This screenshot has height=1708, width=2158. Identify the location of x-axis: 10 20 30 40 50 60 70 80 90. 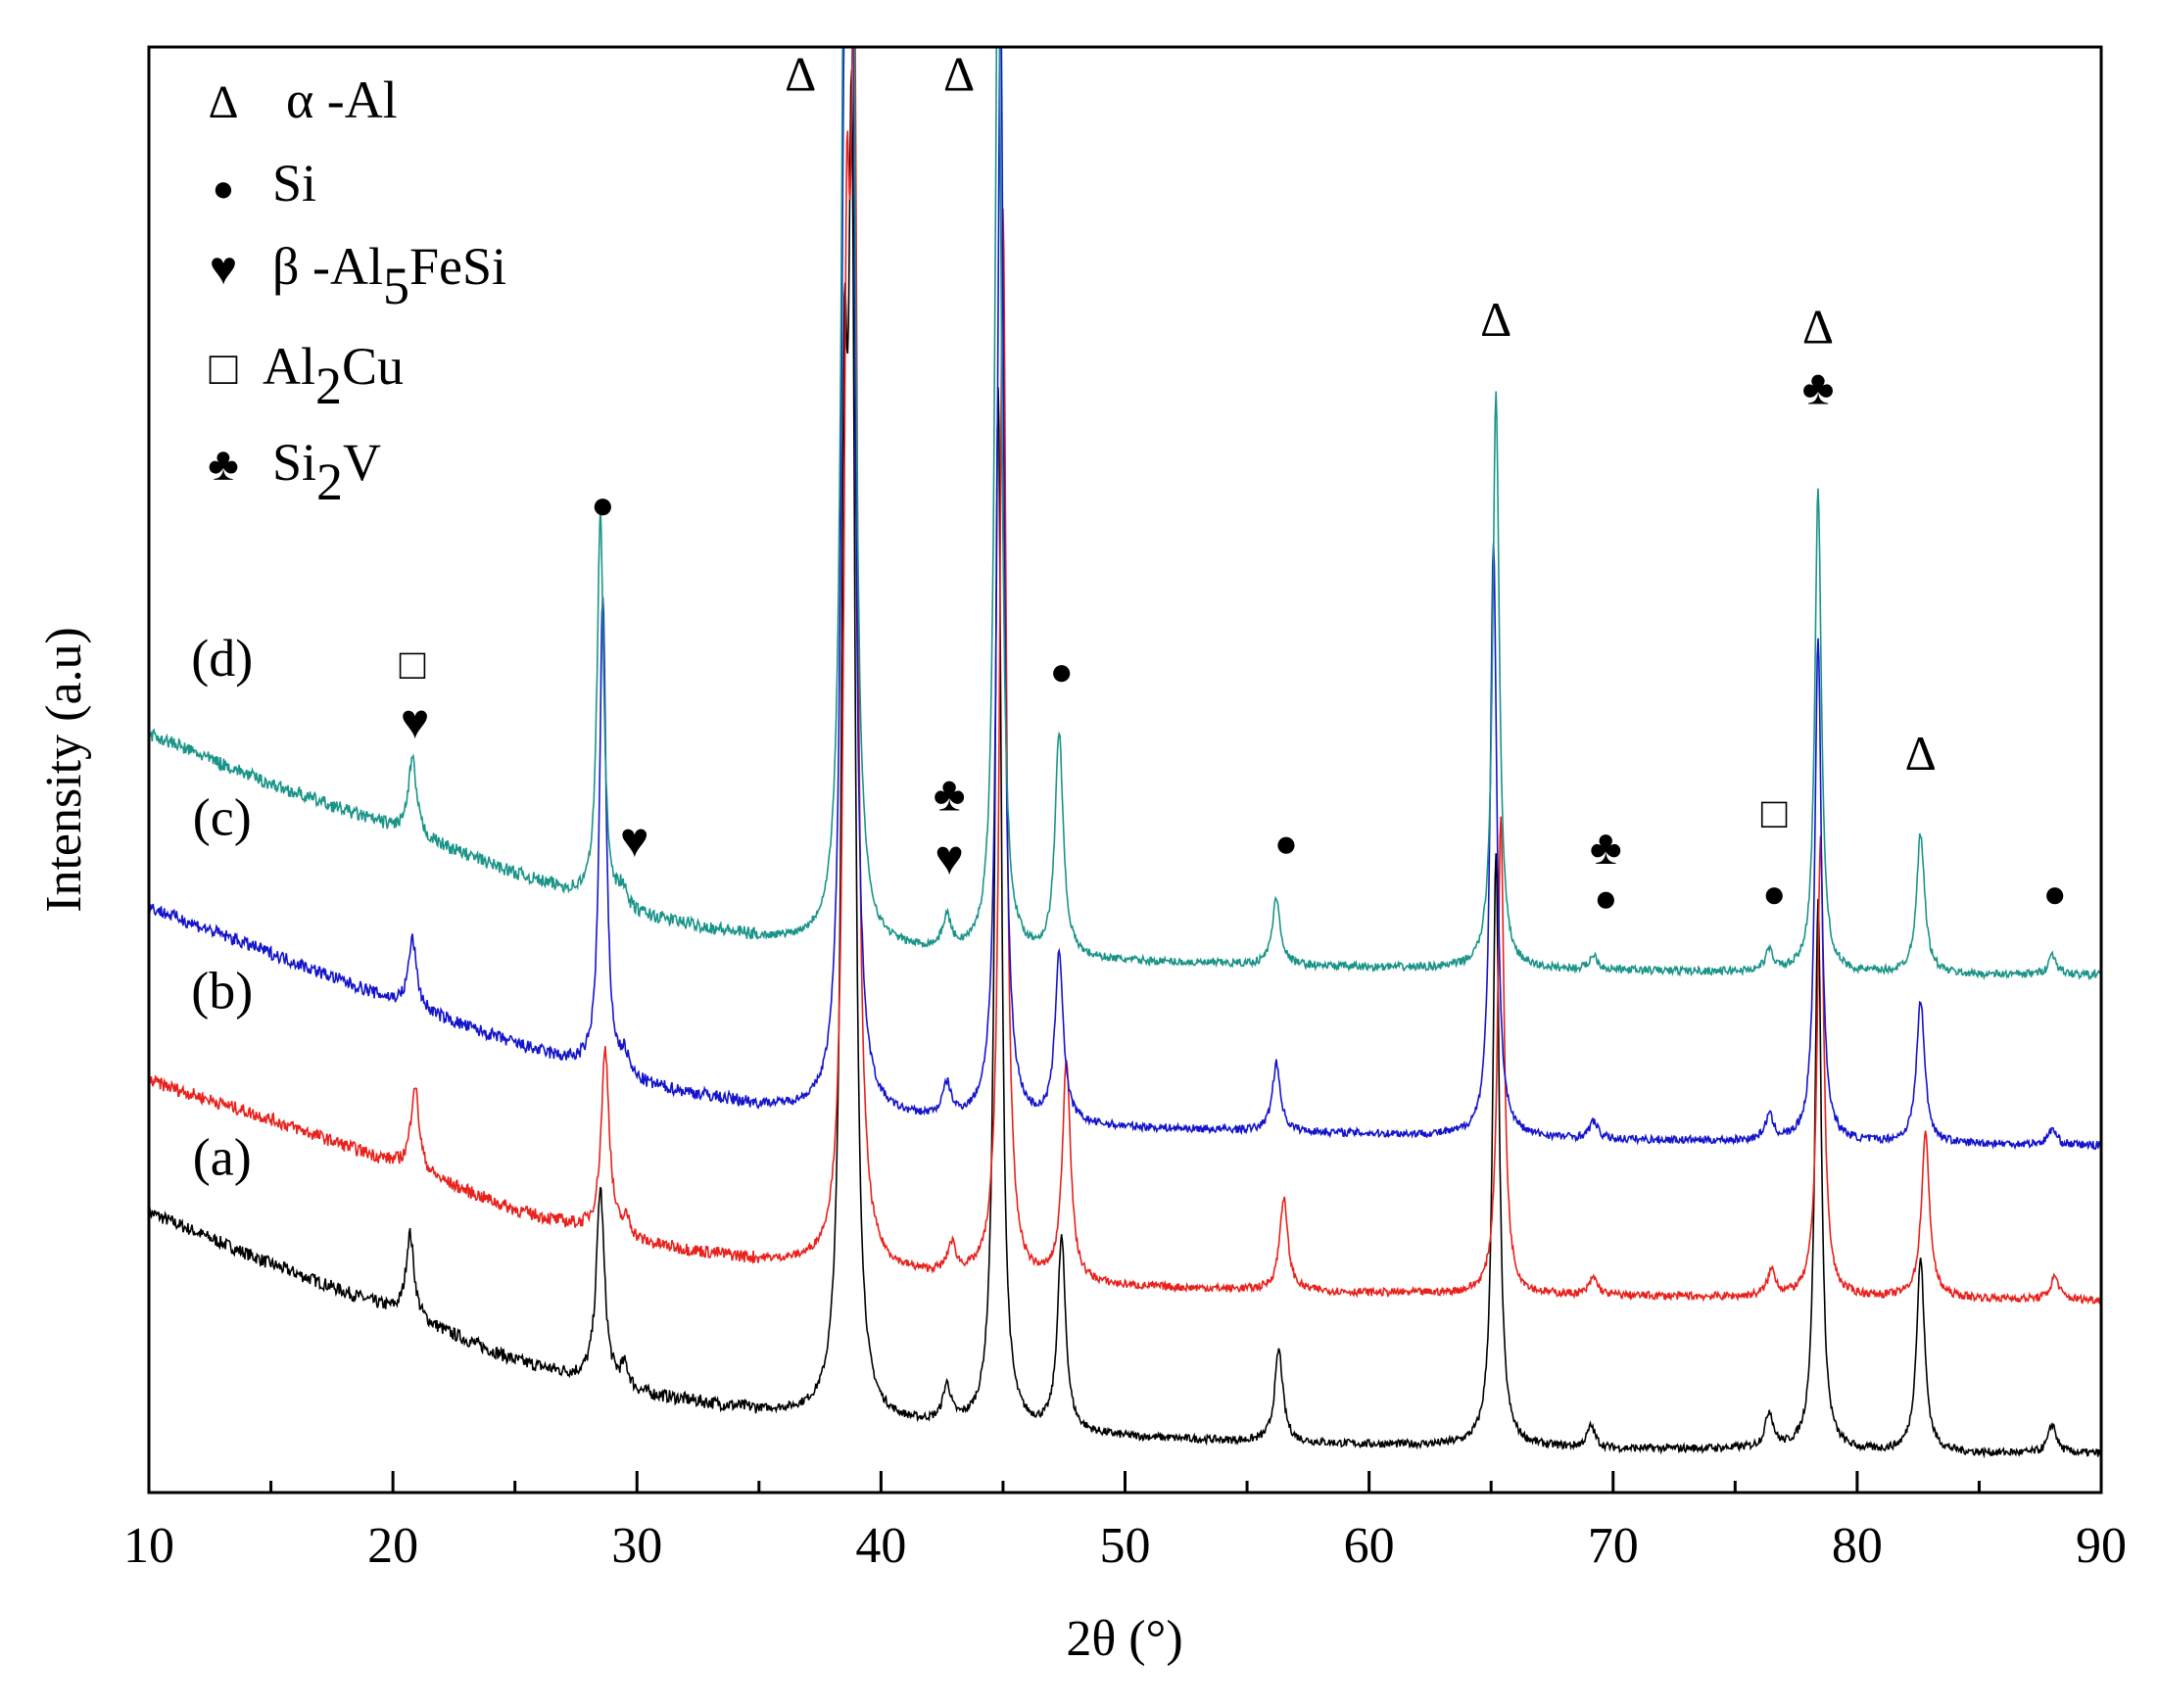
(1125, 1522).